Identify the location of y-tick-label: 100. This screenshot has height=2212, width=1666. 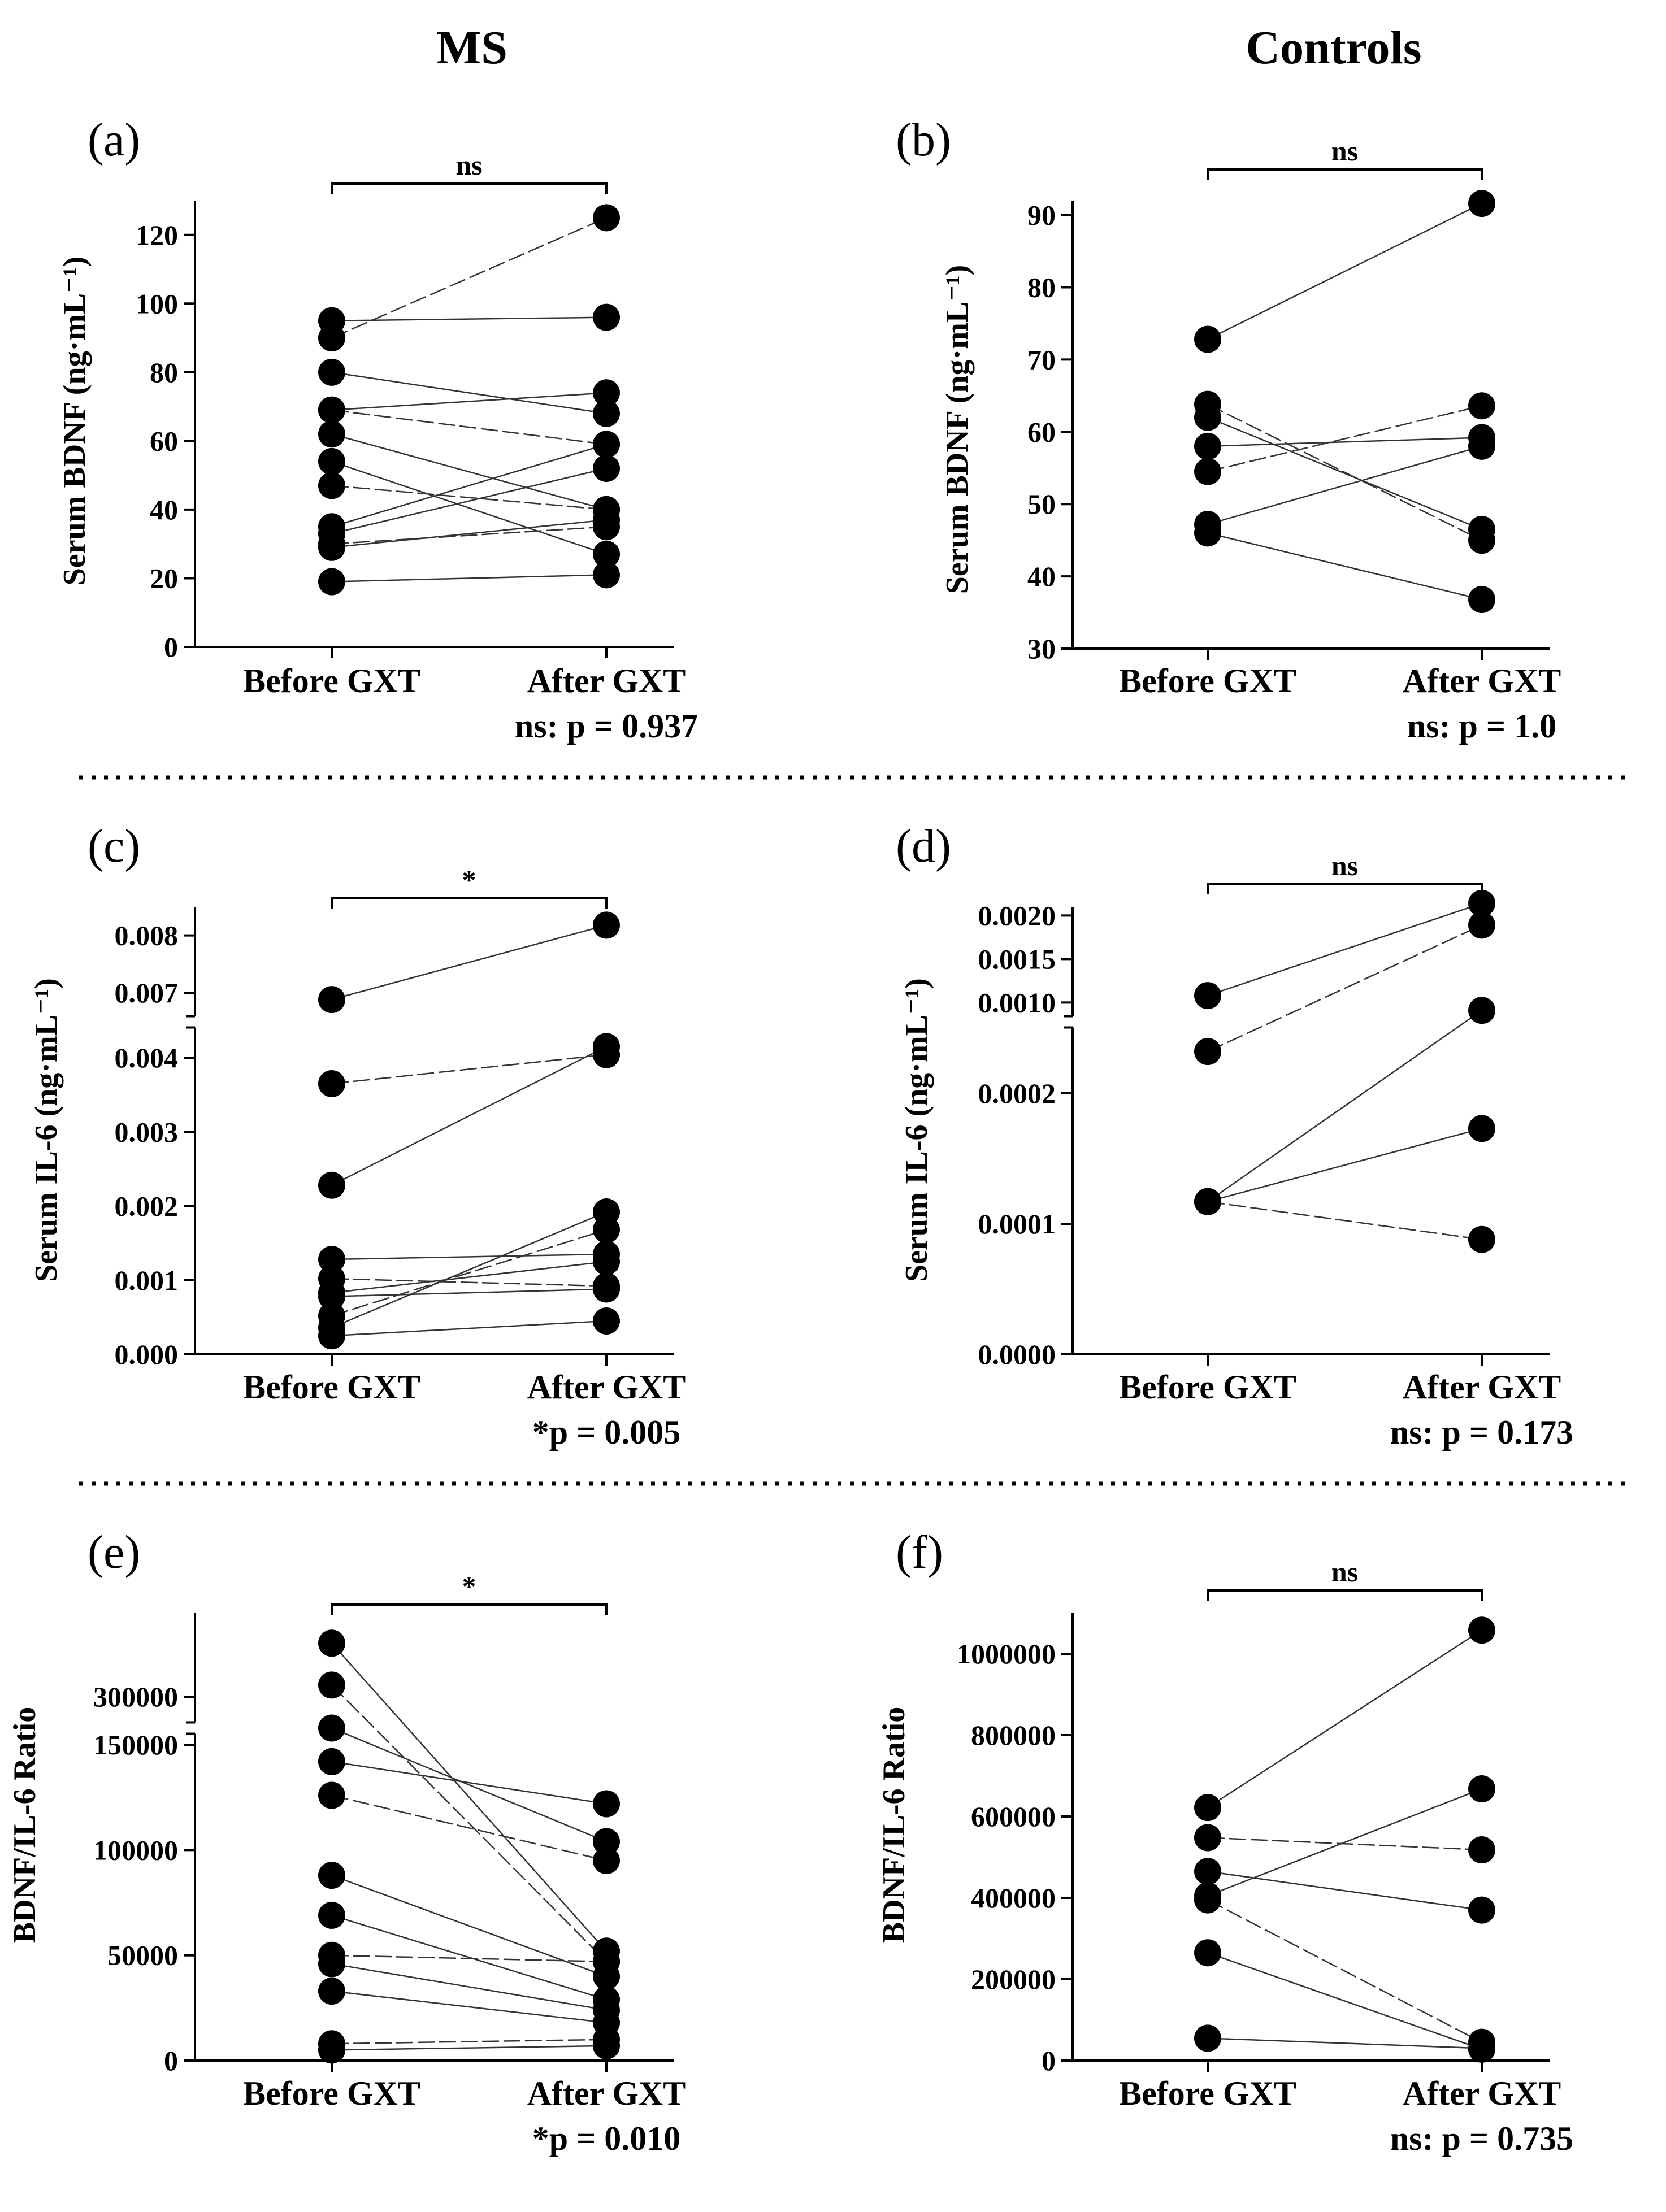
(157, 304).